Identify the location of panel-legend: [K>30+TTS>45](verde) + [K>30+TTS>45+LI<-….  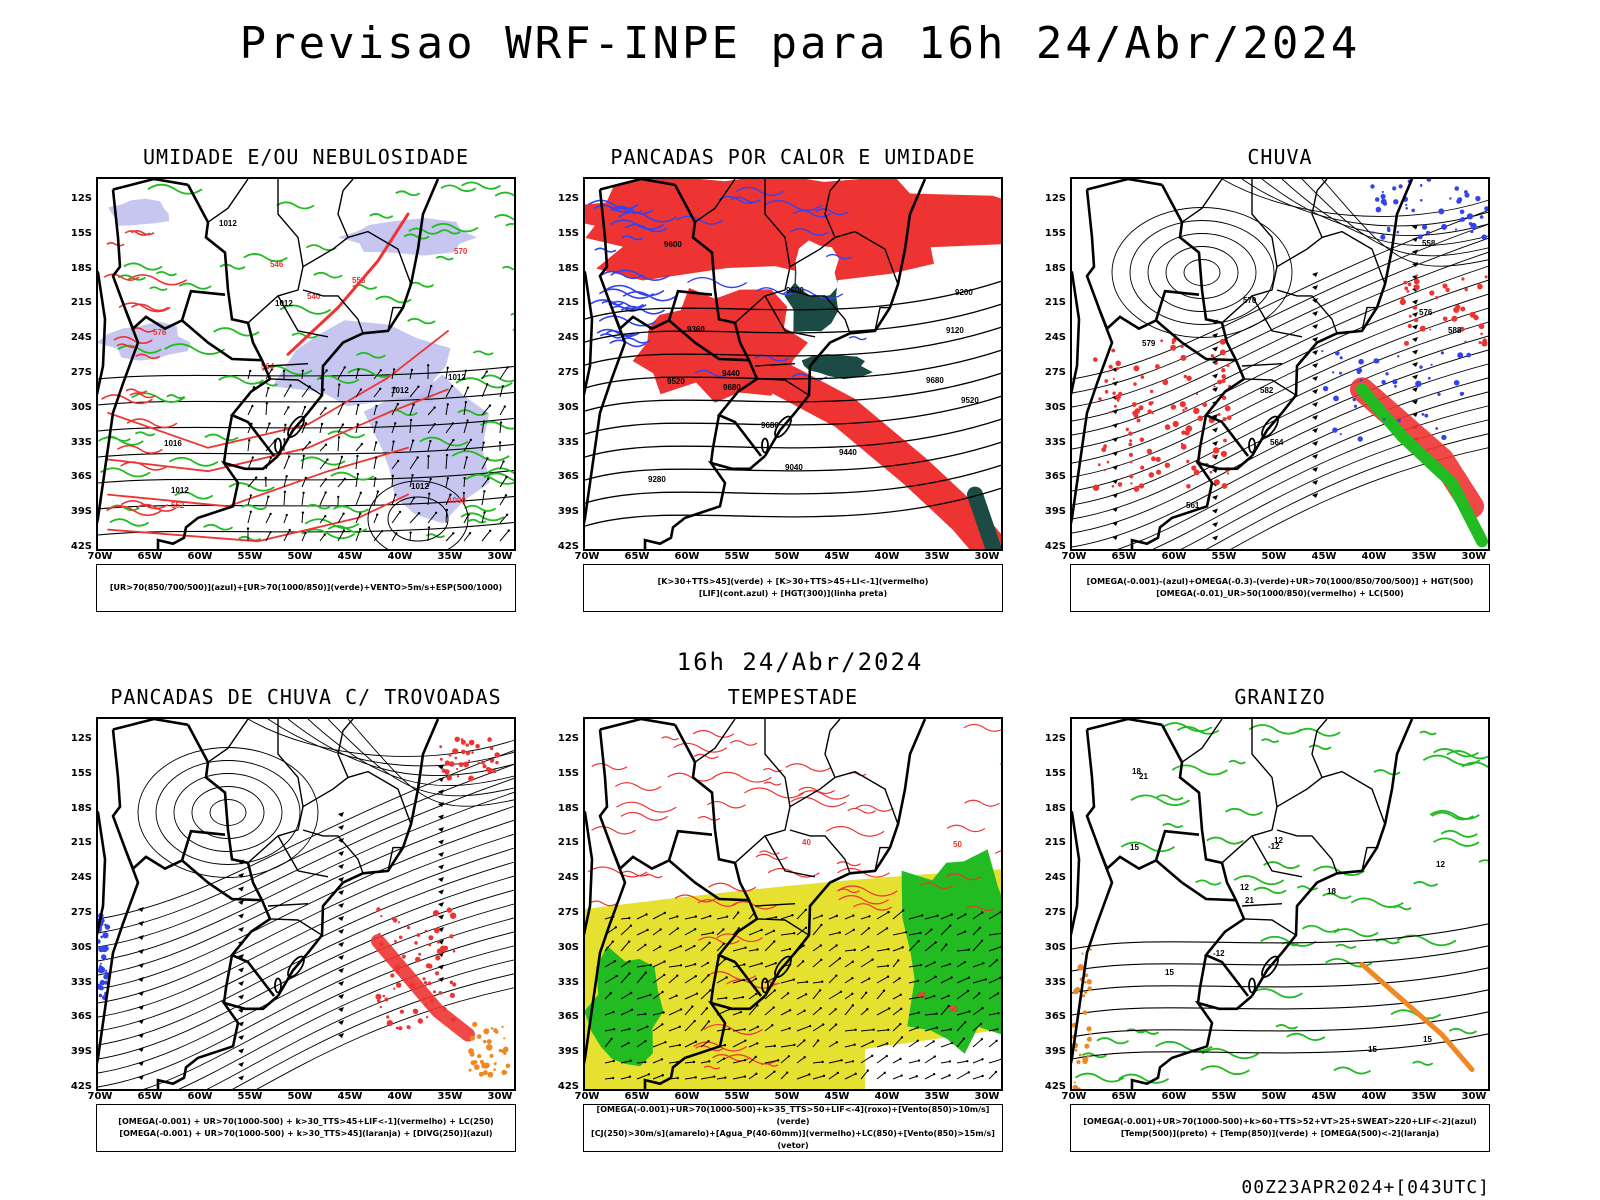
(793, 588).